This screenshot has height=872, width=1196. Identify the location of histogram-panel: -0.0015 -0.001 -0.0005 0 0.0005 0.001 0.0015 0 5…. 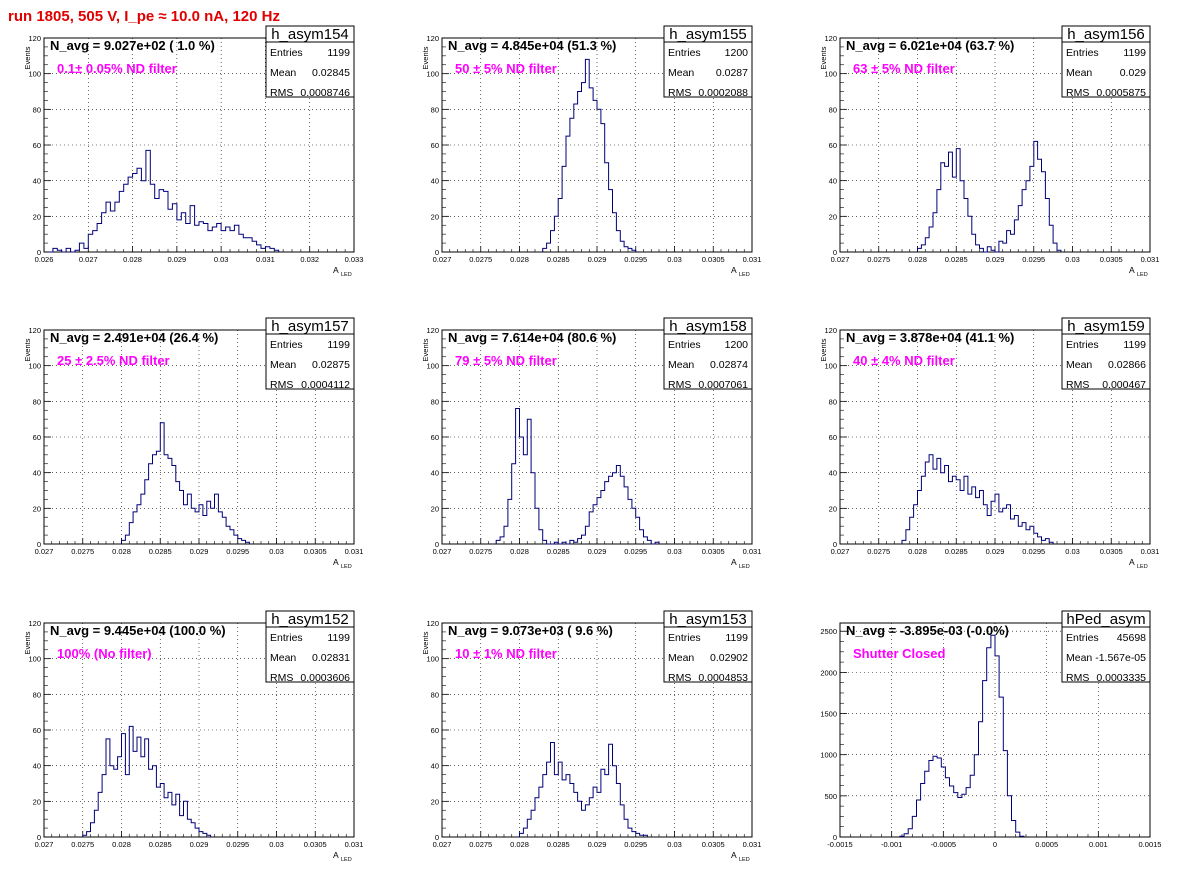
(990, 729).